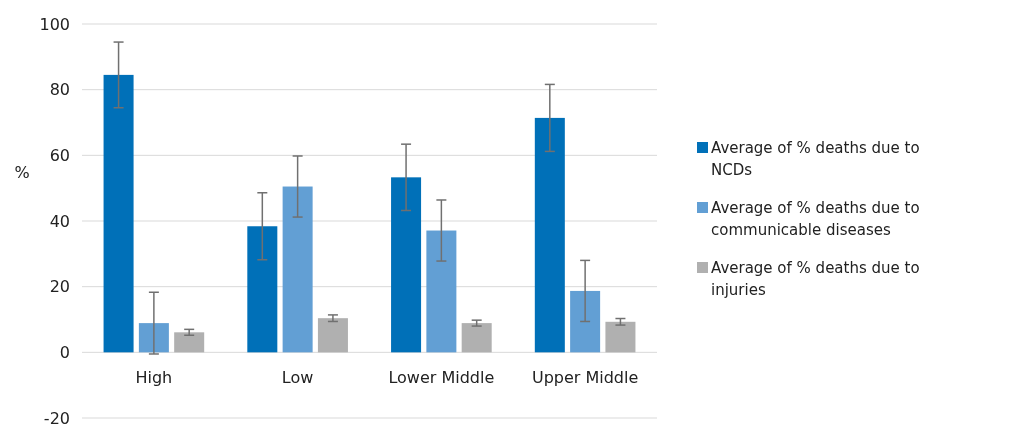 The width and height of the screenshot is (1032, 424). Describe the element at coordinates (64, 352) in the screenshot. I see `y-tick-label: 0` at that location.